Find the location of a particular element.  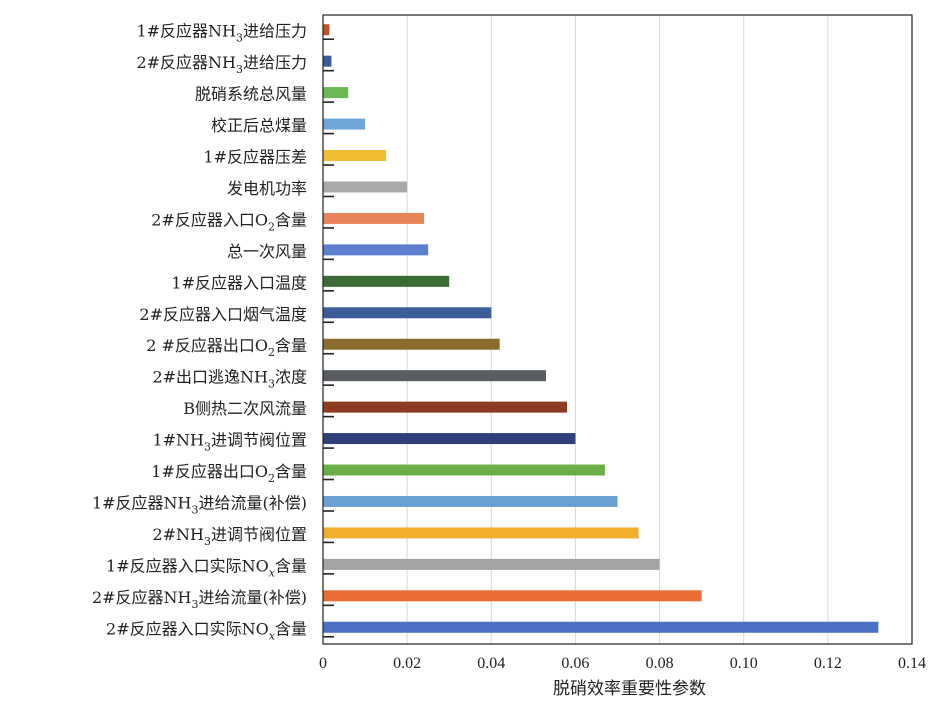

category-label: 1#NH3进调节阀位置 is located at coordinates (229, 442).